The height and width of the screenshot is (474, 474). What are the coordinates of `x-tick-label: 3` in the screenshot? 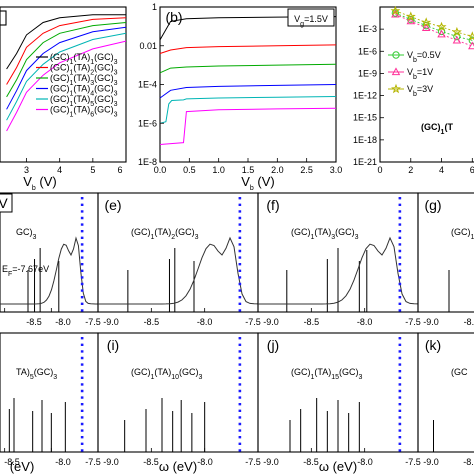 It's located at (26, 170).